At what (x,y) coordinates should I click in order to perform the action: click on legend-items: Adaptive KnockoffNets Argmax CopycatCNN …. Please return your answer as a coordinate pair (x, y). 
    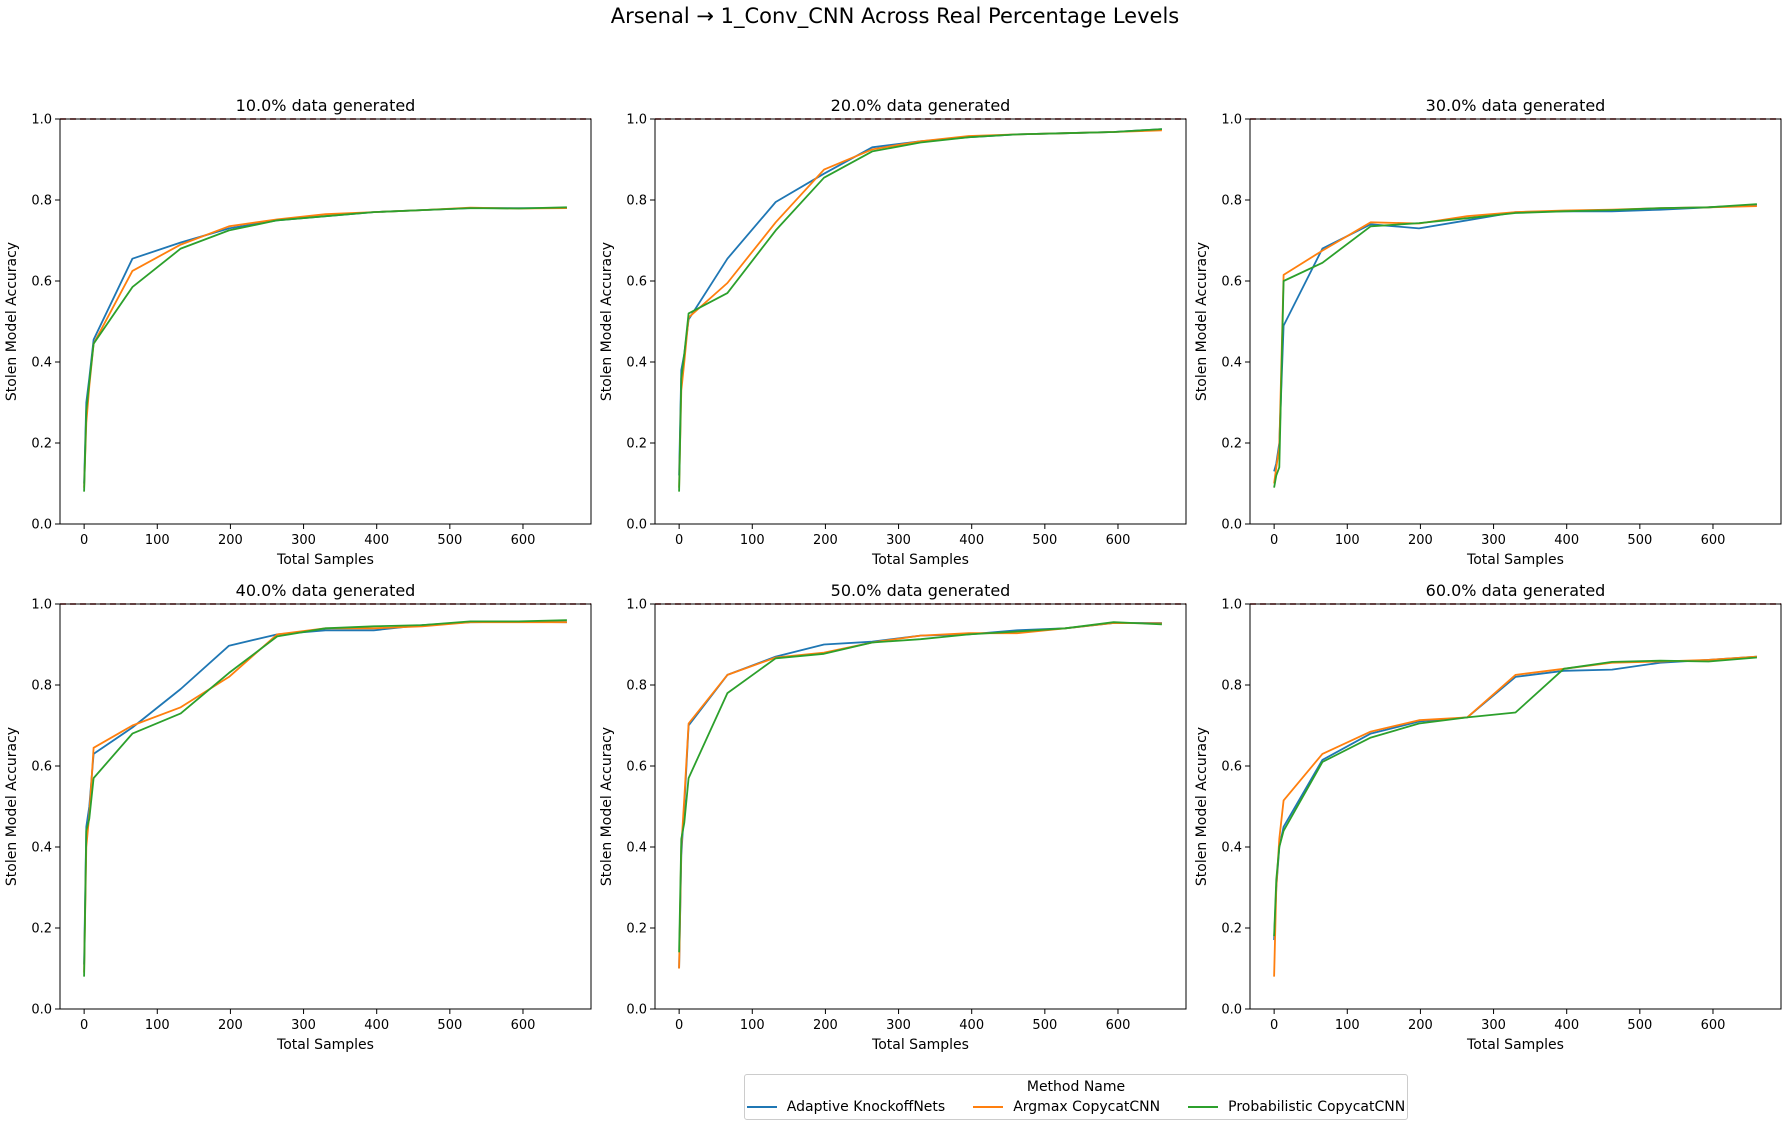
    Looking at the image, I should click on (1076, 1107).